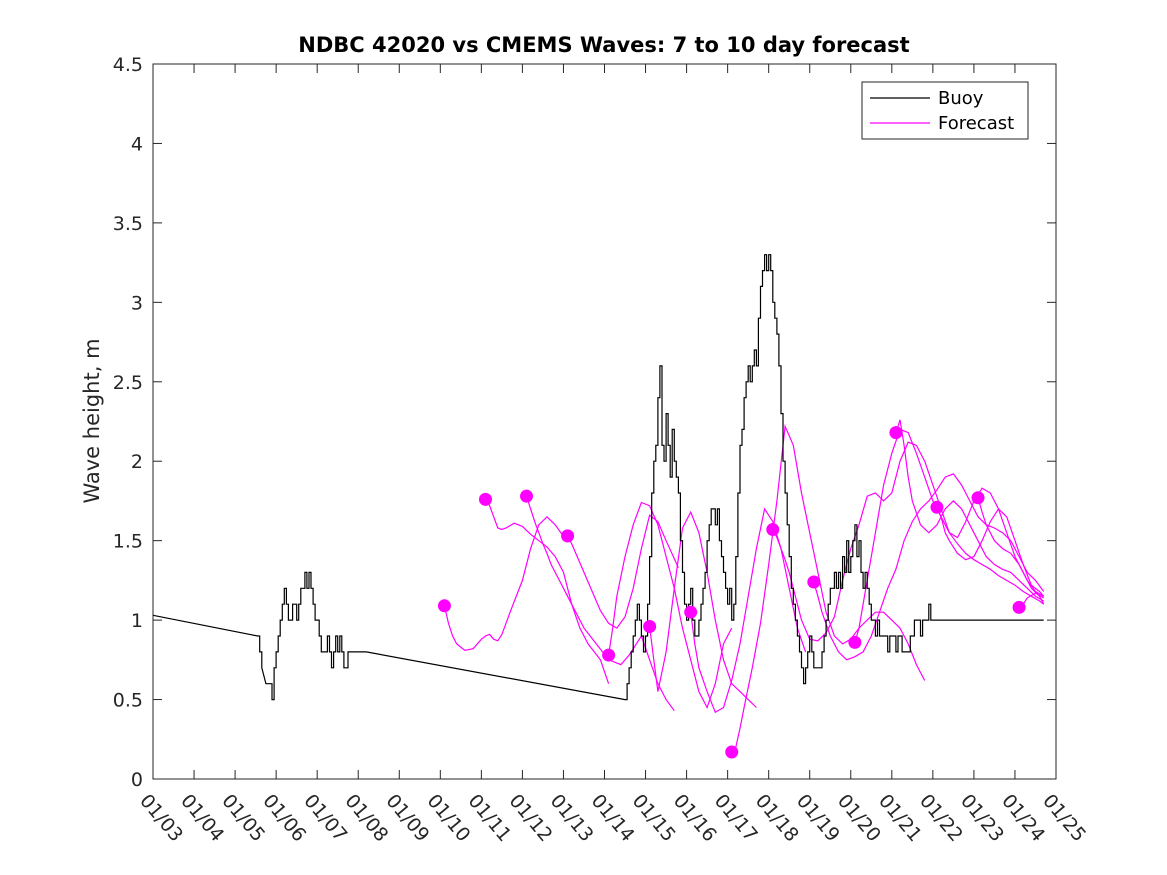  I want to click on y-tick-label: 0.5, so click(128, 701).